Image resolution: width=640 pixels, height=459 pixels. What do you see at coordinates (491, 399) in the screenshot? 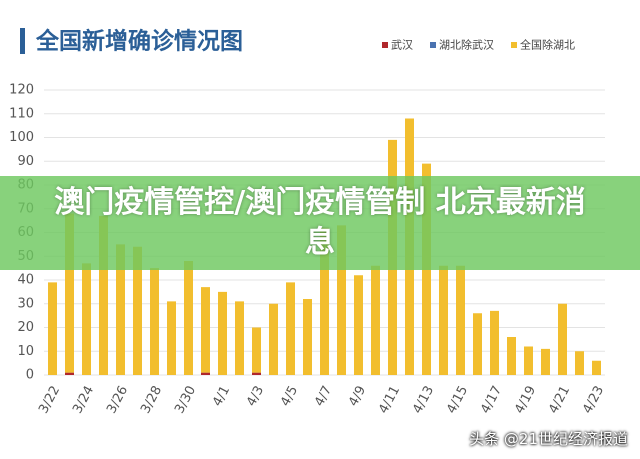
I see `x-tick-label: 4/17` at bounding box center [491, 399].